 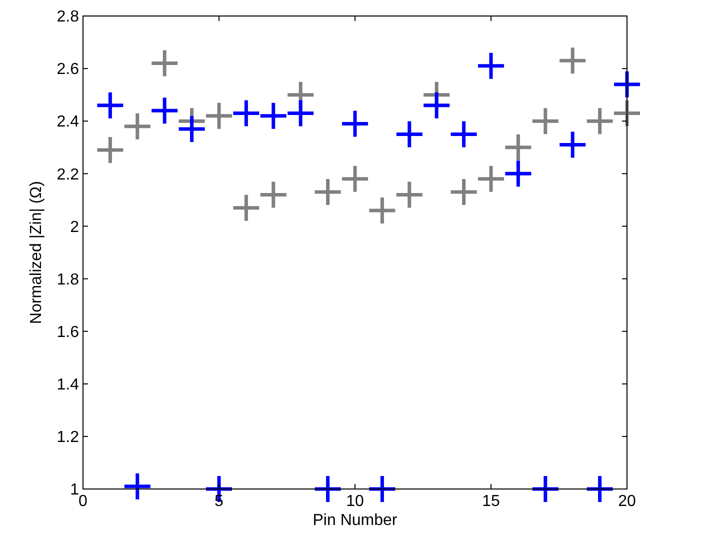 I want to click on x-tick-label: 15, so click(x=491, y=501).